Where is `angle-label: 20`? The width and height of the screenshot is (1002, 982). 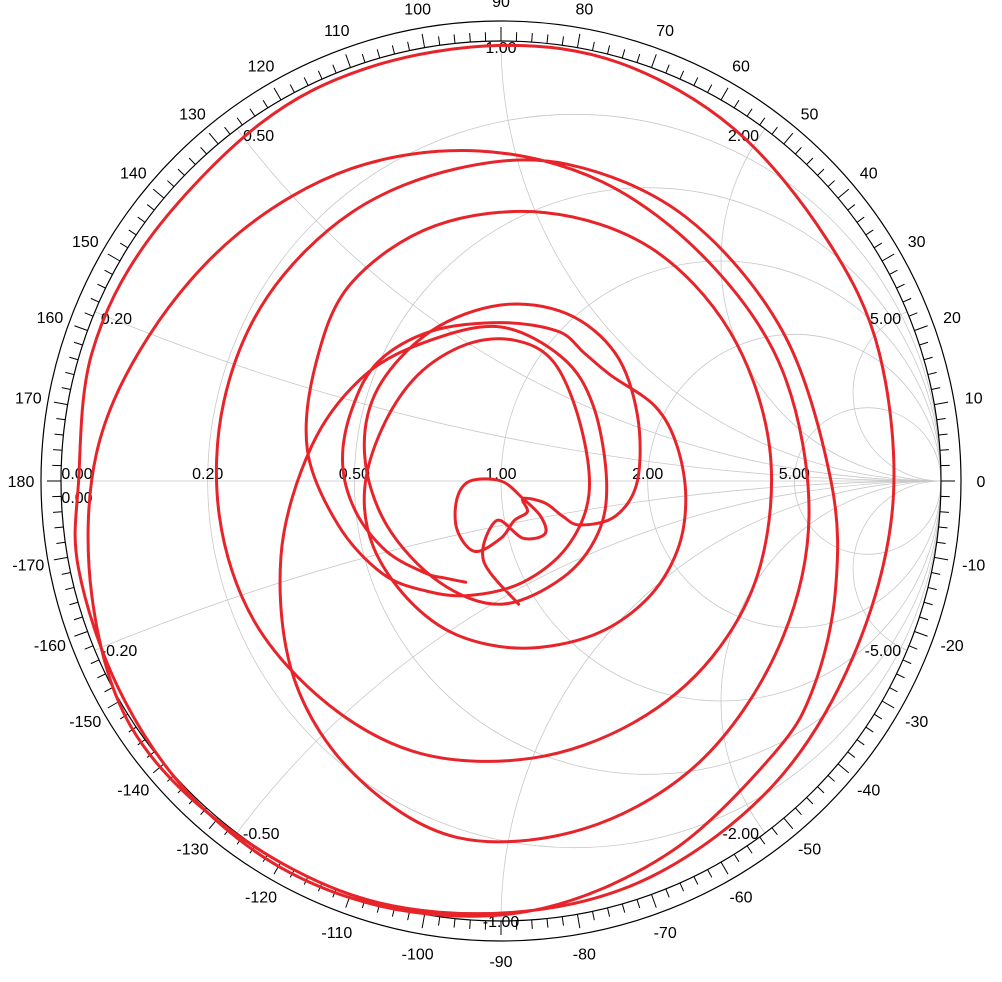 angle-label: 20 is located at coordinates (952, 318).